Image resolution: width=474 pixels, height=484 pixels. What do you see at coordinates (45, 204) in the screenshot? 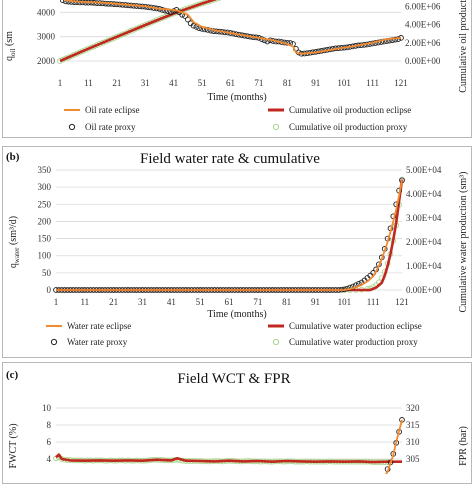
I see `y-left-tick-label: 250` at bounding box center [45, 204].